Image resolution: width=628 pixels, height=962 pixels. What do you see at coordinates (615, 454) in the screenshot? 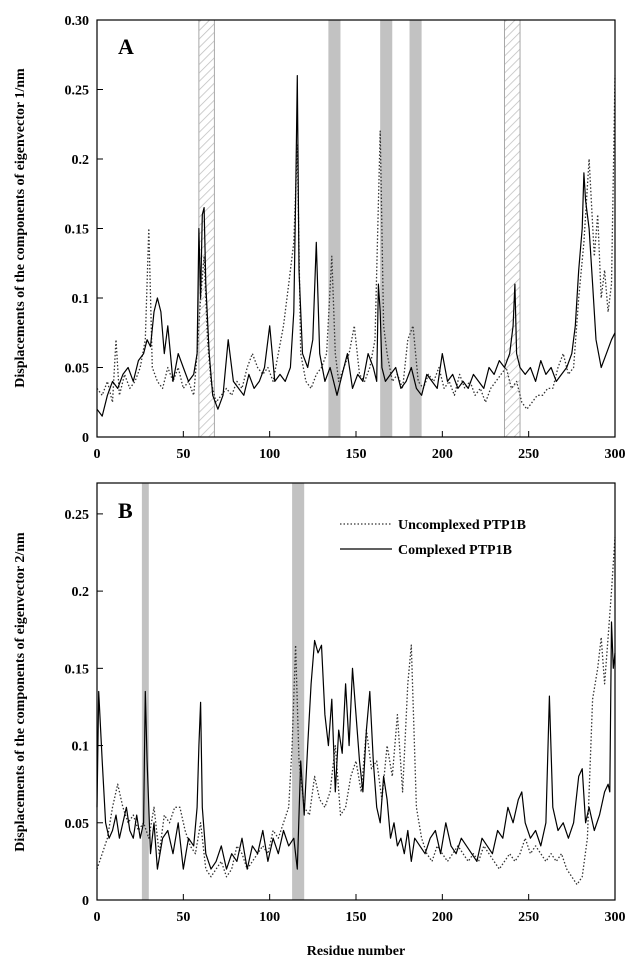
I see `panel-a-x-tick-label: 300` at bounding box center [615, 454].